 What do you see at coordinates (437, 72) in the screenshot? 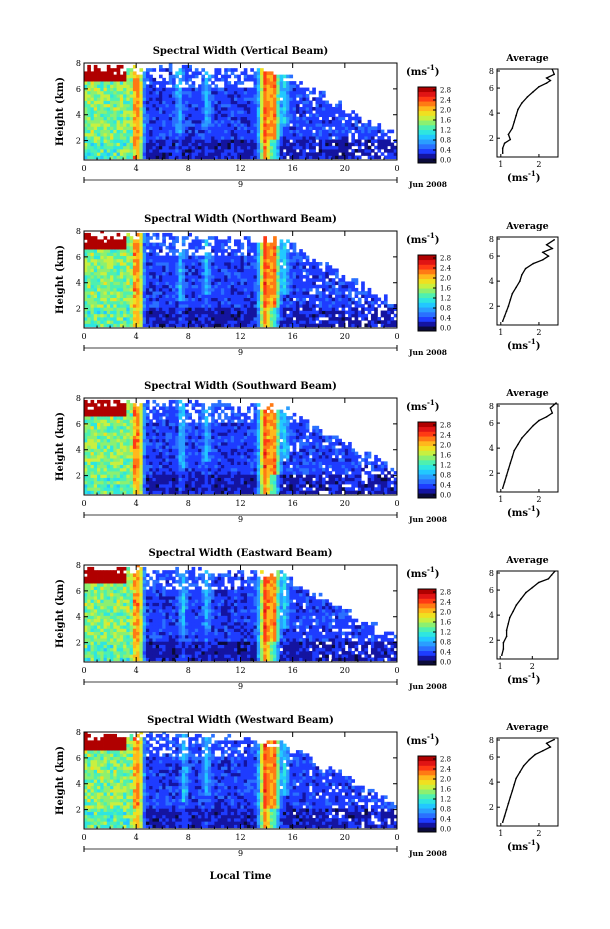
I see `colorbar-unit-close: )` at bounding box center [437, 72].